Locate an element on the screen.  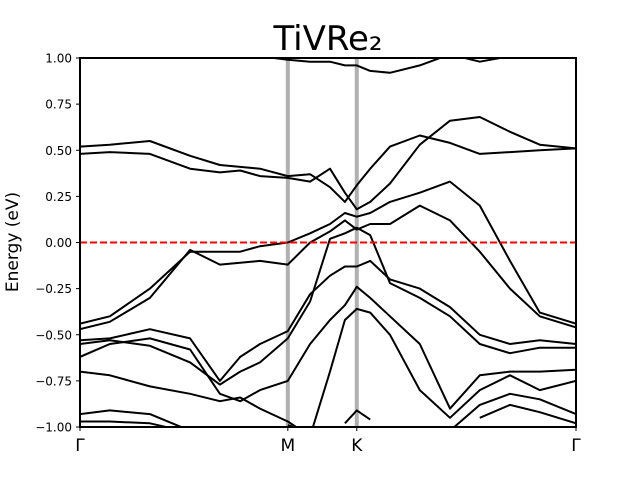
y-tick-label: −0.50 is located at coordinates (53, 335).